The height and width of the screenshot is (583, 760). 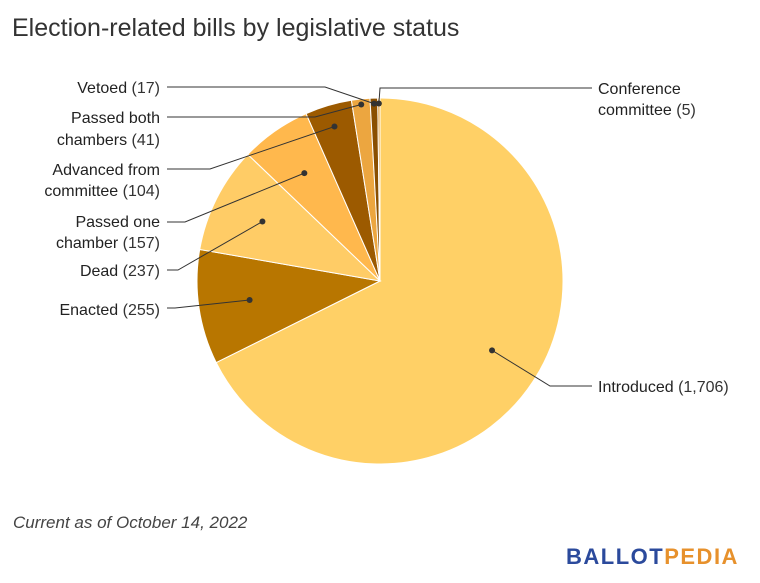 I want to click on logo-part-pedia: PEDIA, so click(x=701, y=556).